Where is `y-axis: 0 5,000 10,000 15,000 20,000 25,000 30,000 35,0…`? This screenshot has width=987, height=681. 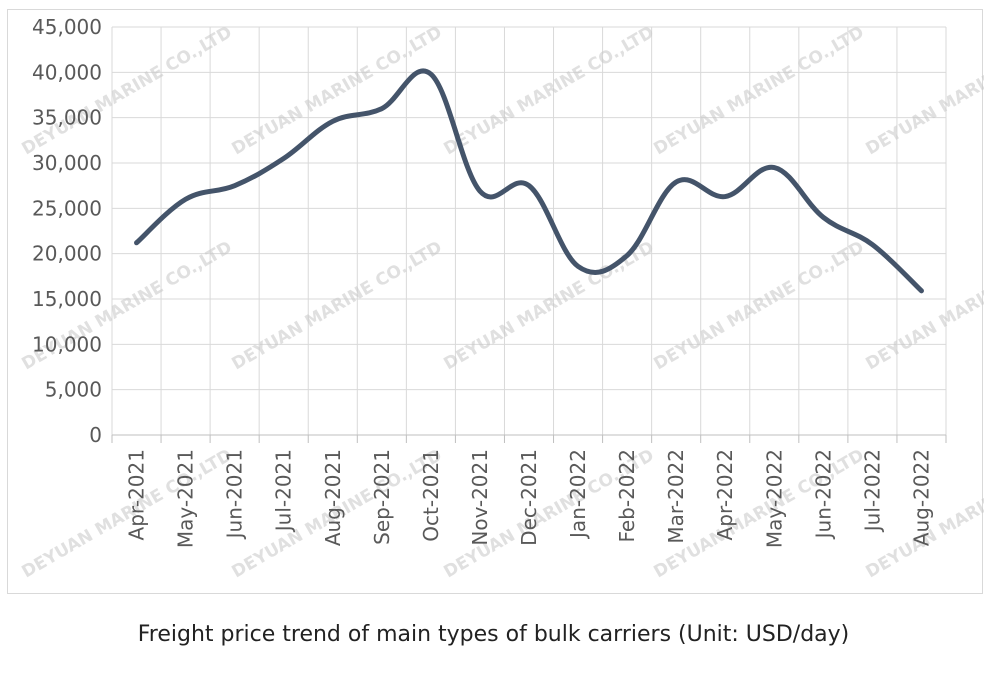
y-axis: 0 5,000 10,000 15,000 20,000 25,000 30,000 35,0… is located at coordinates (67, 231).